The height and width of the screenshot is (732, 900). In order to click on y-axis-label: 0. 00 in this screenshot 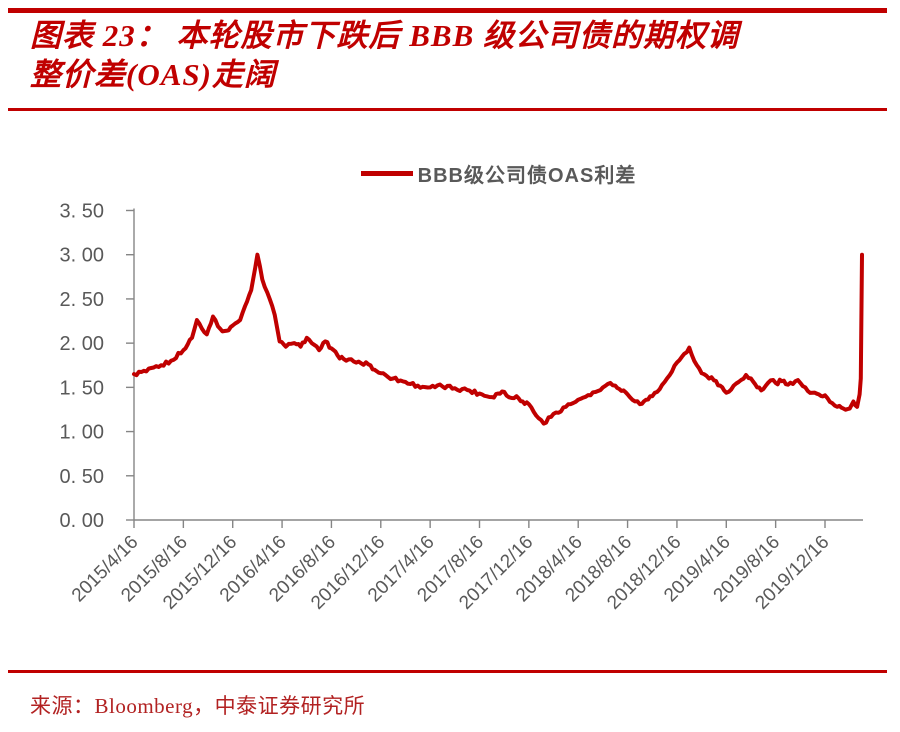, I will do `click(82, 521)`.